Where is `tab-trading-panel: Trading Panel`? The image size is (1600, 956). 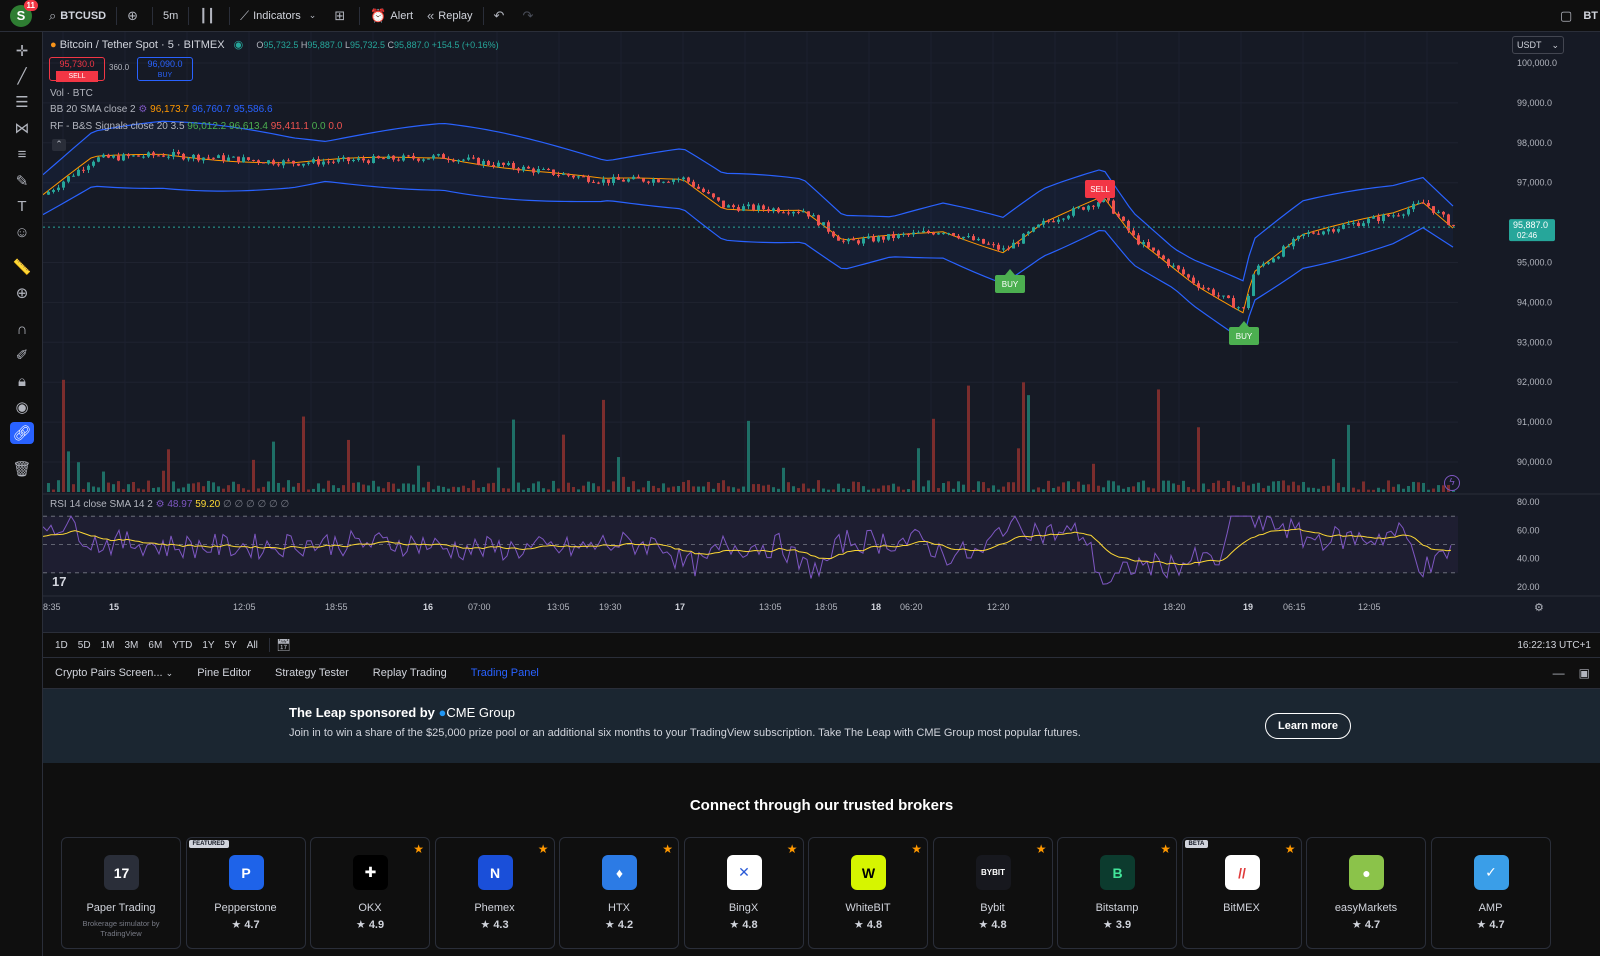 tab-trading-panel: Trading Panel is located at coordinates (504, 673).